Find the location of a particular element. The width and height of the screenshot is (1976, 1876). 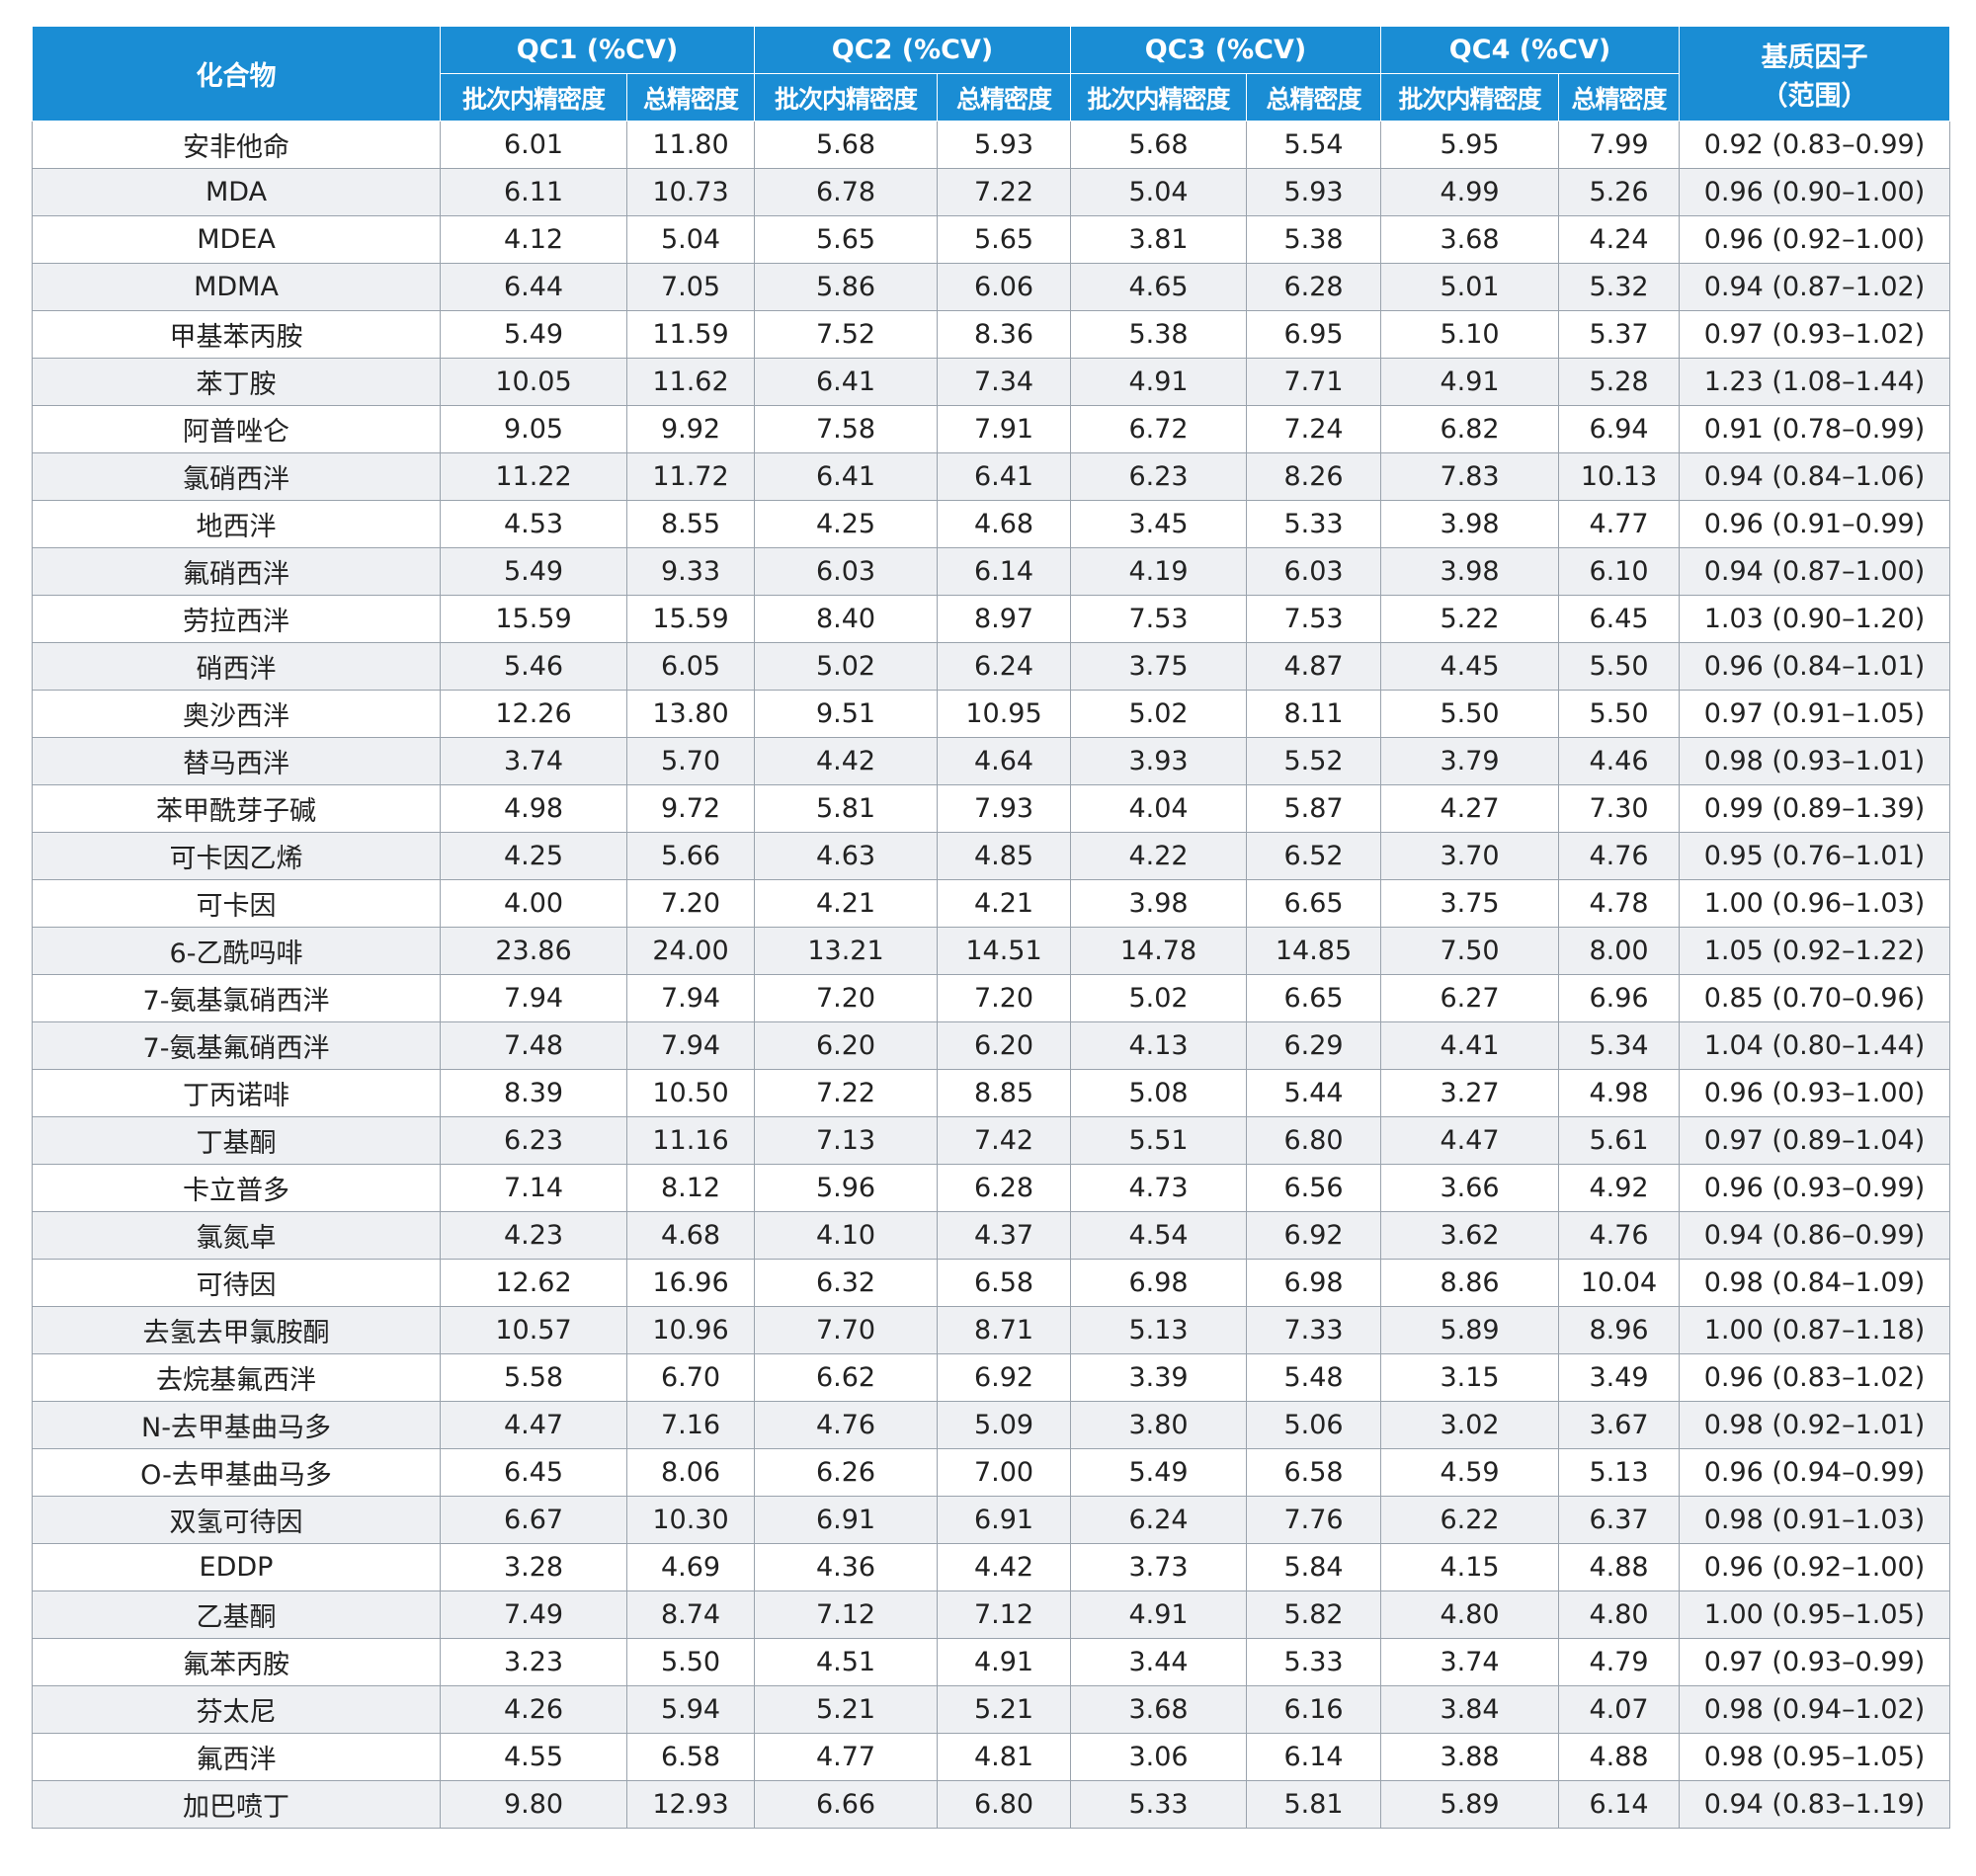

group-header: QC4 (%CV) is located at coordinates (1530, 50).